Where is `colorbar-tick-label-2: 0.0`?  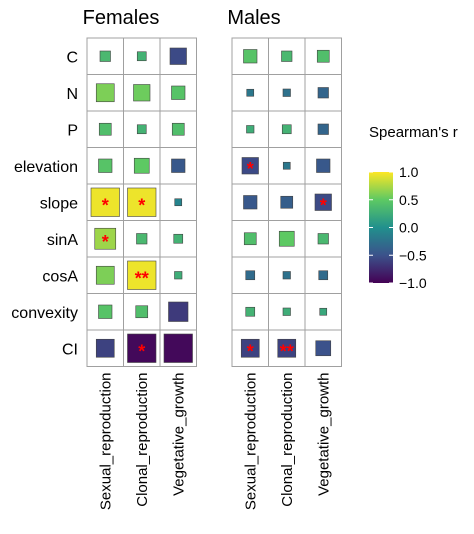 colorbar-tick-label-2: 0.0 is located at coordinates (409, 228).